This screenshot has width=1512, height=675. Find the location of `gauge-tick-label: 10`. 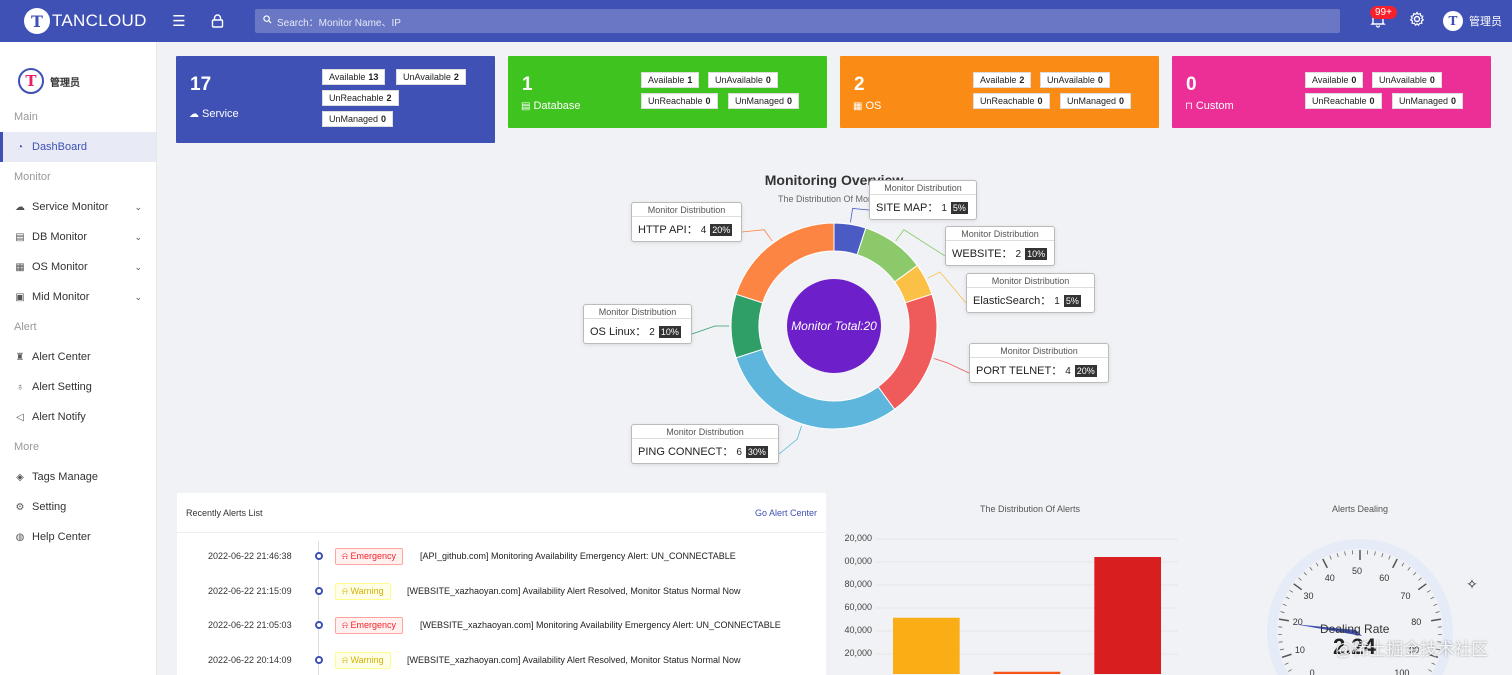

gauge-tick-label: 10 is located at coordinates (1299, 649).